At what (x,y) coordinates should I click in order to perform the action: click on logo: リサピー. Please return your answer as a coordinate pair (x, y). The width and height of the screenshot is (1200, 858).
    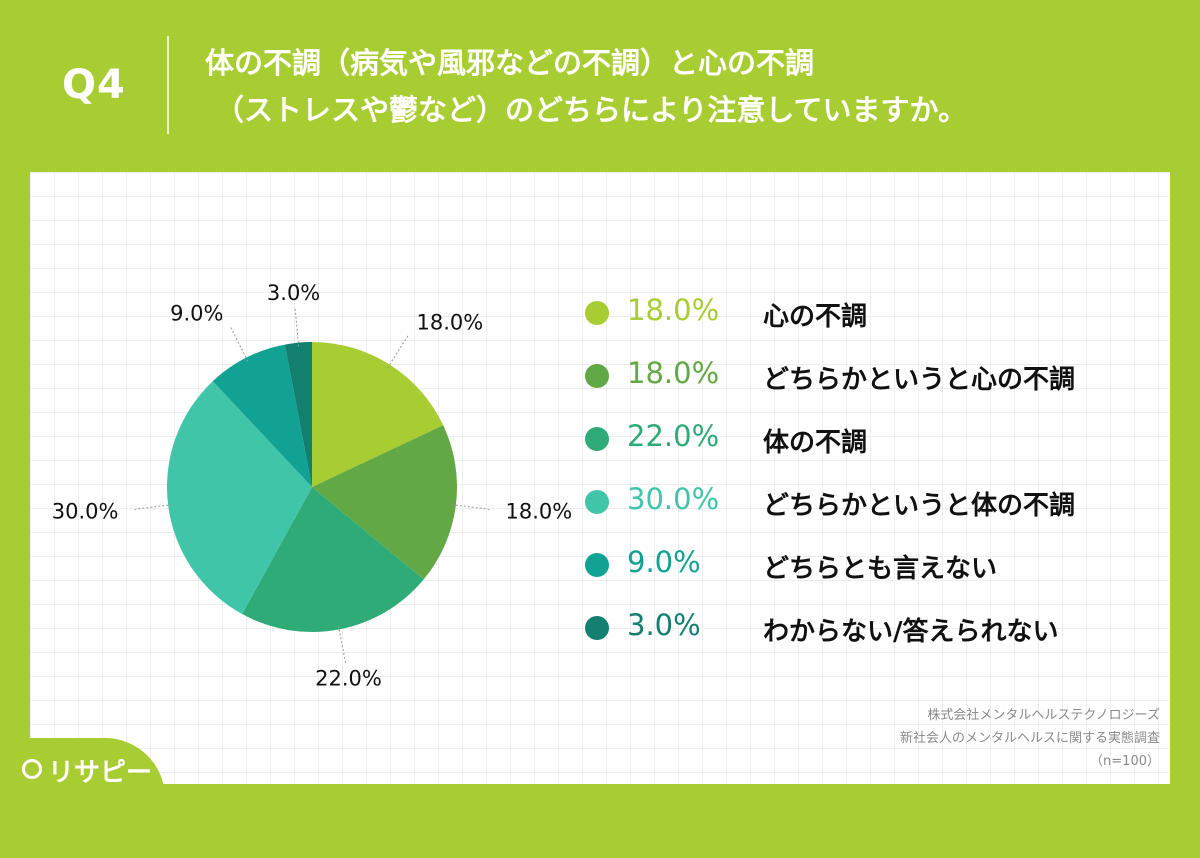
    Looking at the image, I should click on (87, 770).